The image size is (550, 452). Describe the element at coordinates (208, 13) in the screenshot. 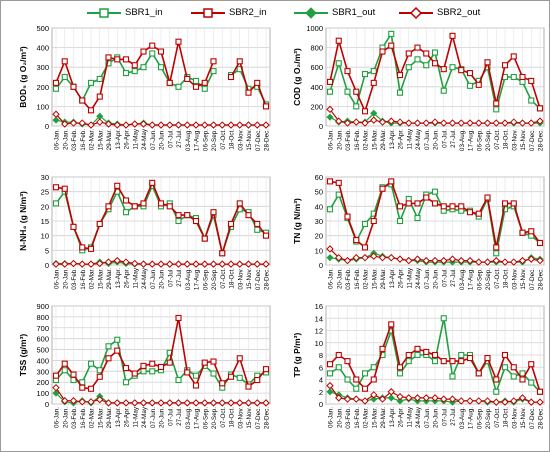

I see `legend-swatch-sbr2-in` at that location.